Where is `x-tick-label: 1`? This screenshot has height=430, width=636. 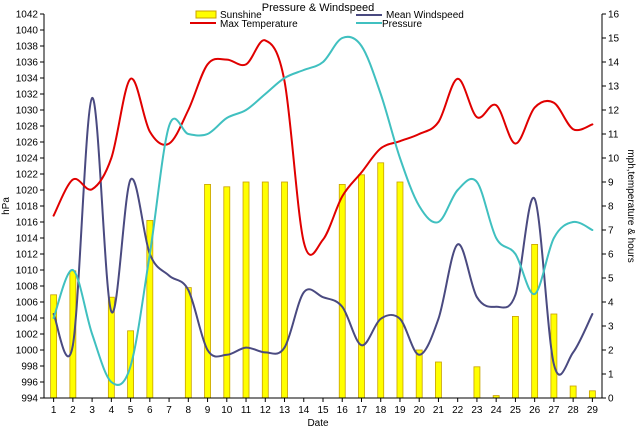 x-tick-label: 1 is located at coordinates (54, 410).